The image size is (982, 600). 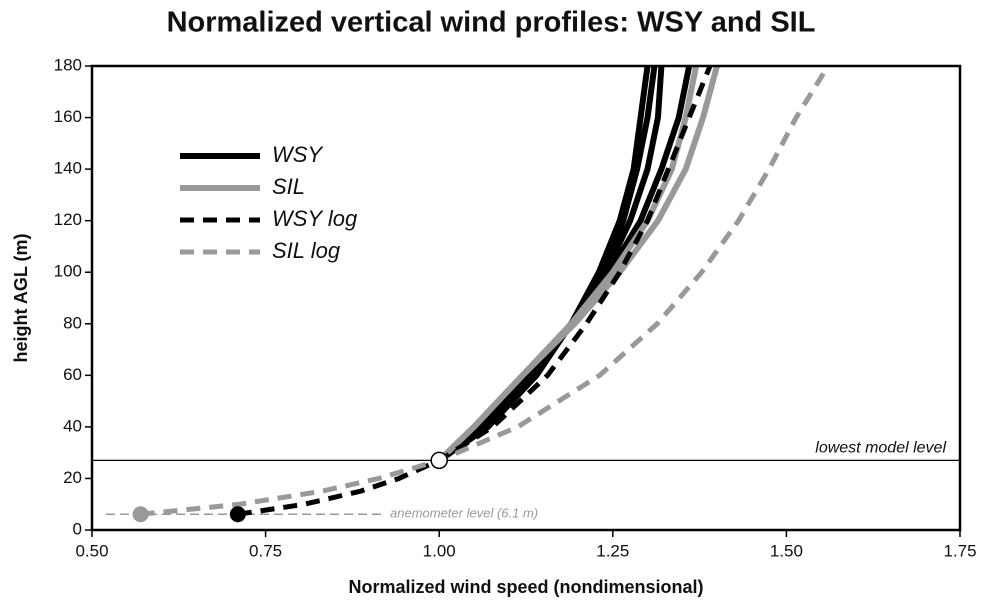 I want to click on x-tick-label: 1.75, so click(x=959, y=550).